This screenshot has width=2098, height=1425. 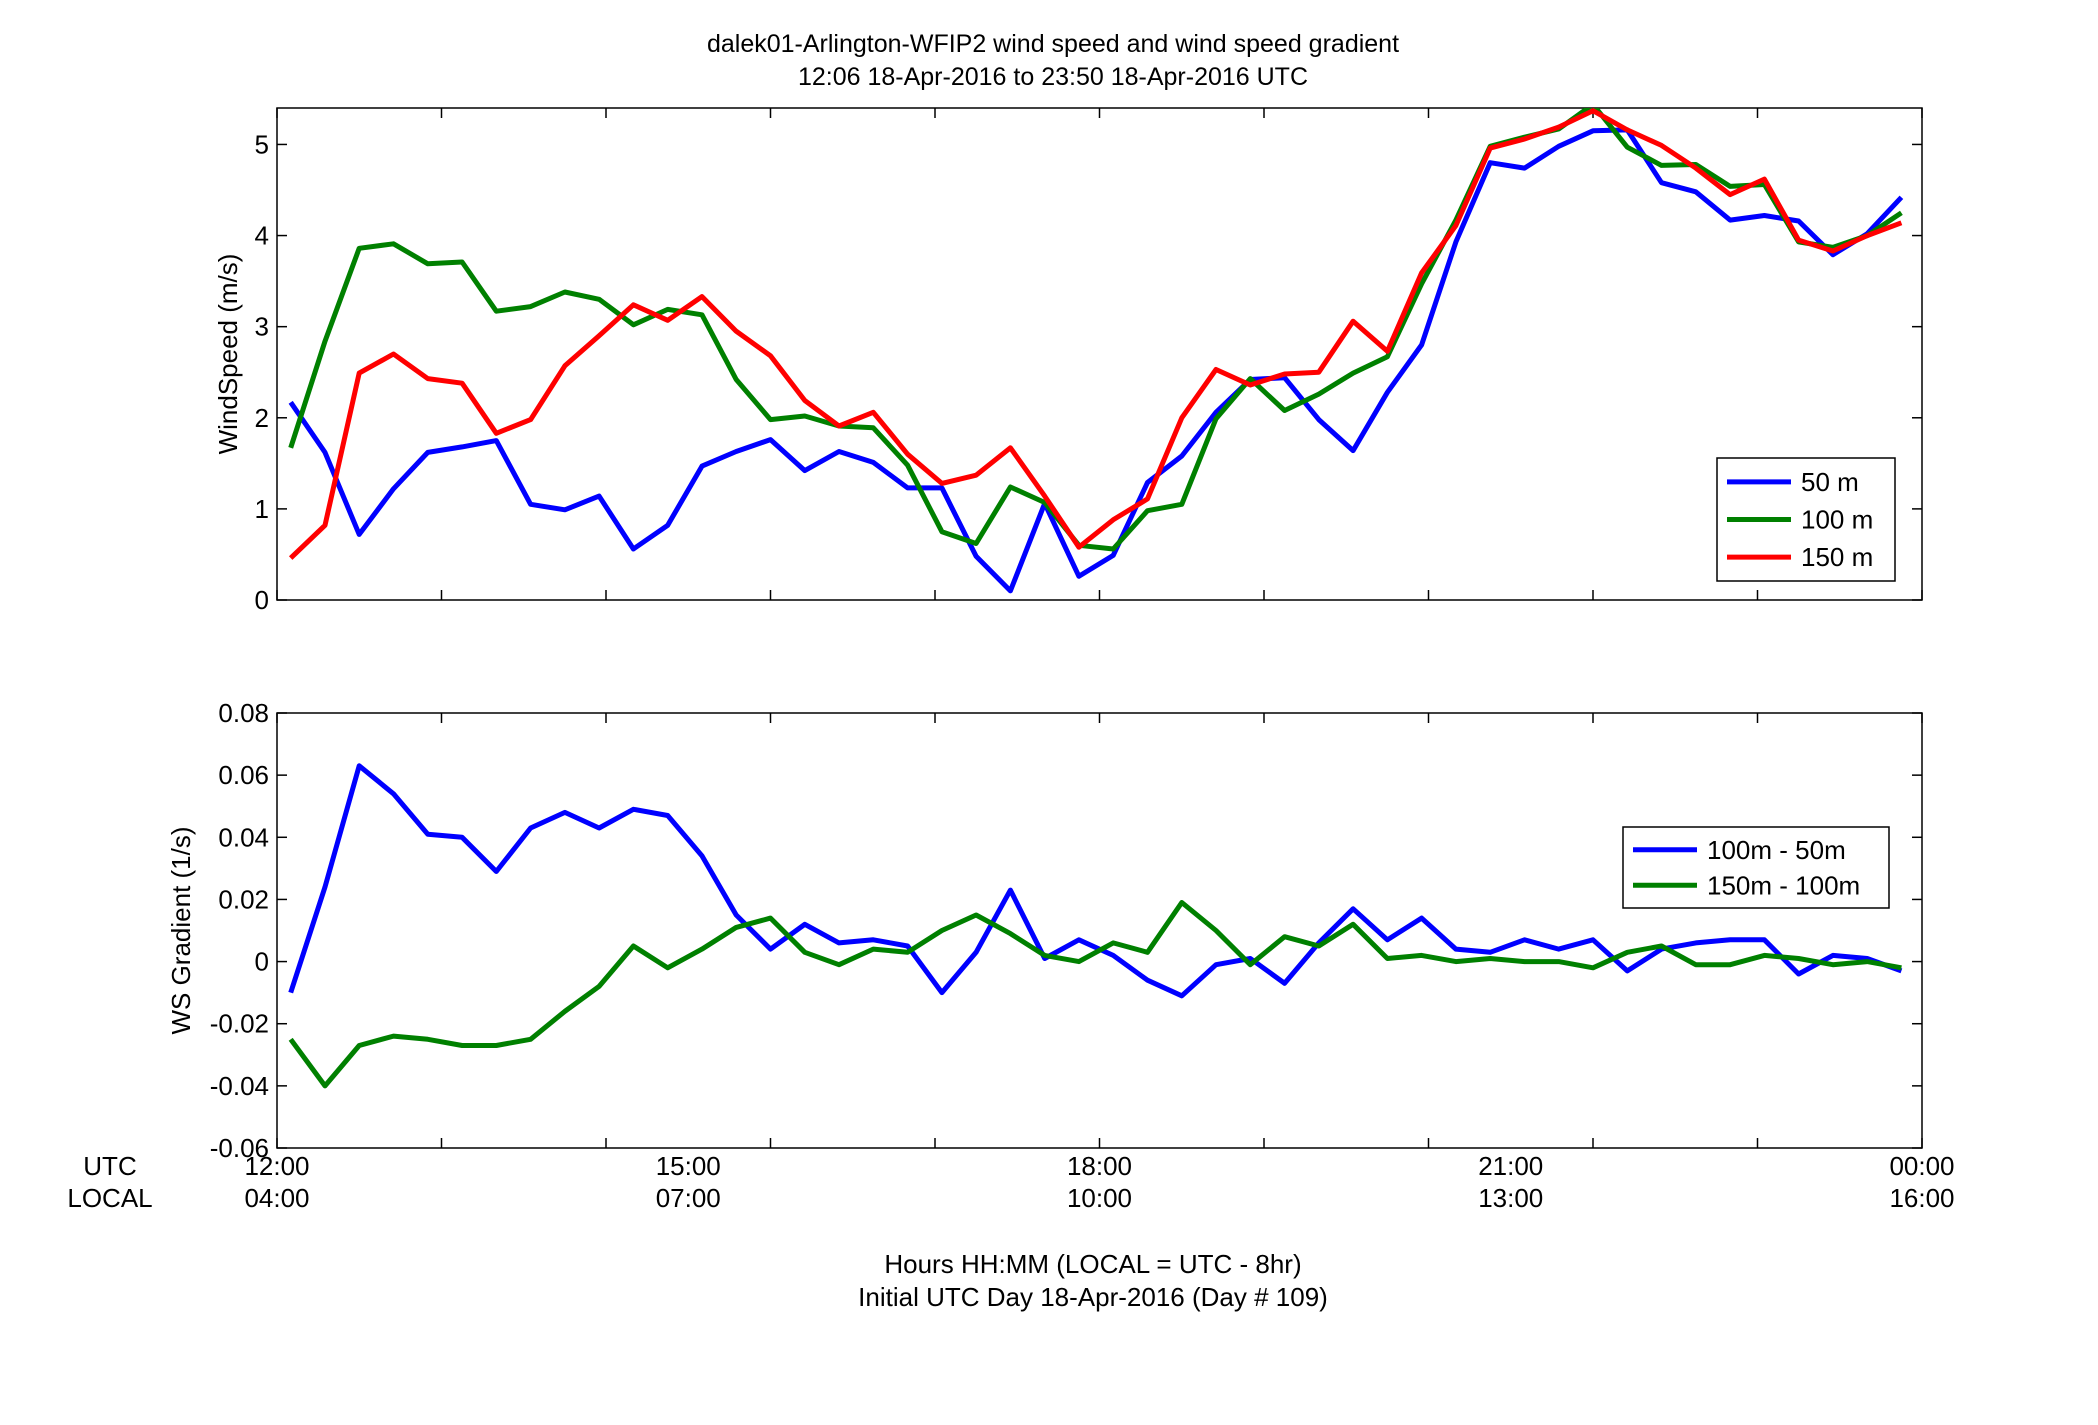 I want to click on utc-tick-label: 12:00, so click(x=276, y=1166).